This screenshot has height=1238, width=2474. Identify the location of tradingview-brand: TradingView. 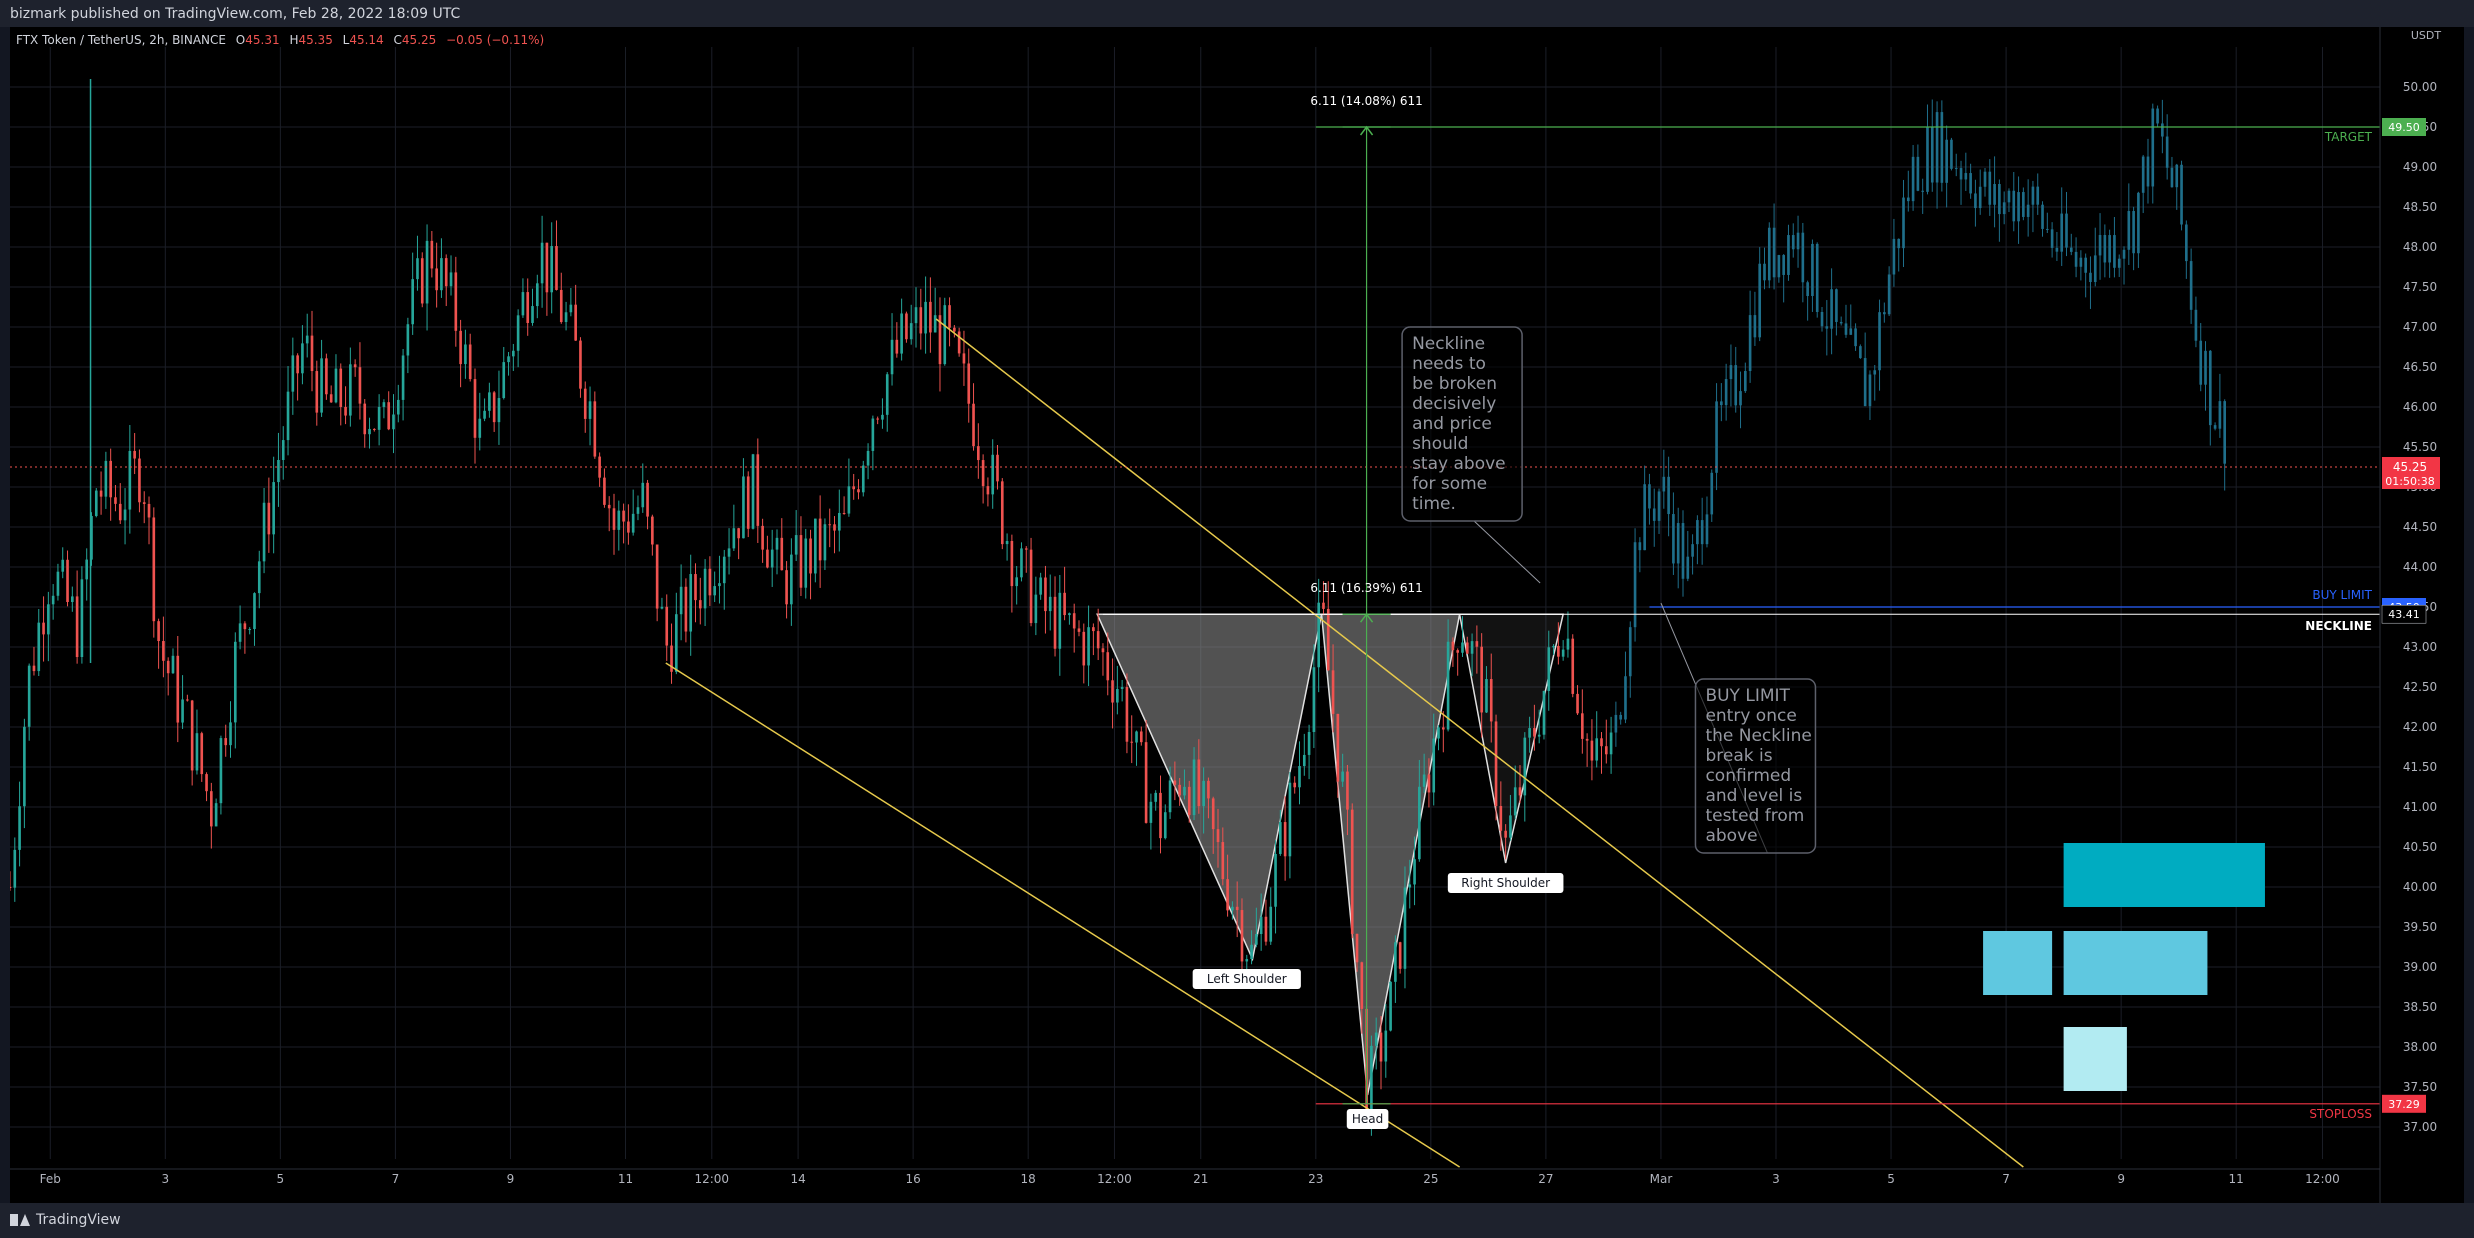
(65, 1220).